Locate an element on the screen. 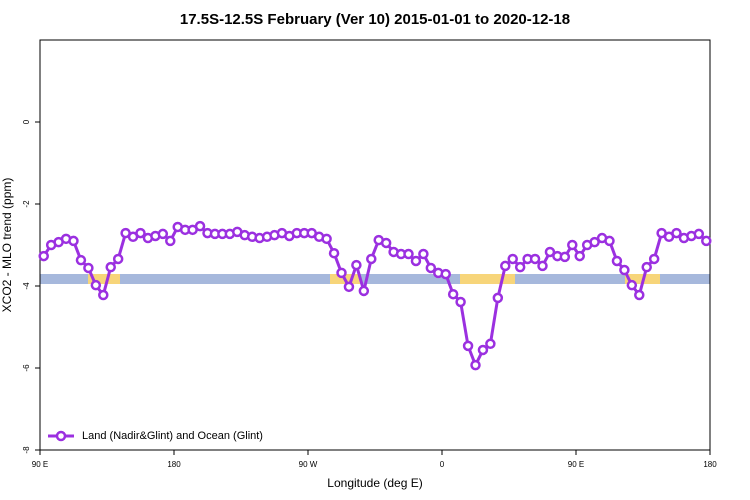 The image size is (750, 500). y-tick-label: -4 is located at coordinates (26, 286).